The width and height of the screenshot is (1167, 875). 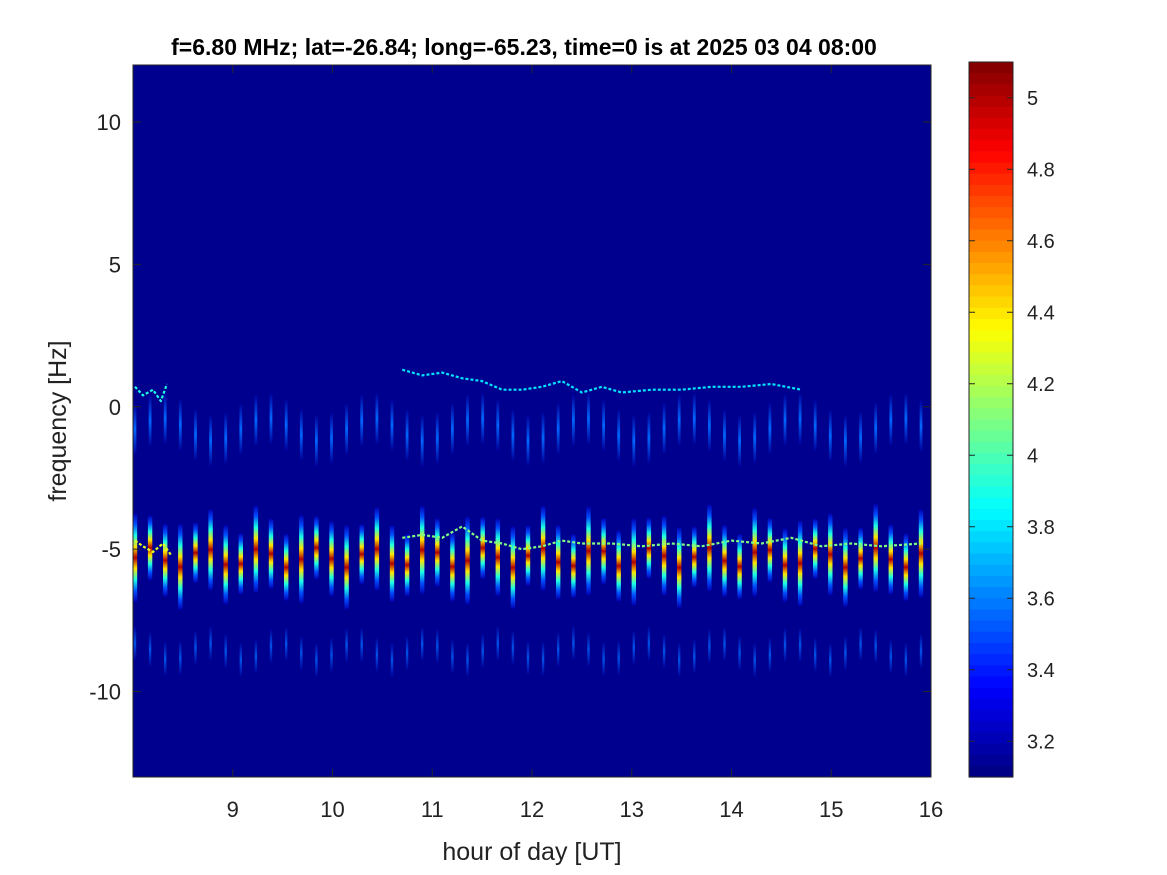 I want to click on colorbar-tick-label: 3.4, so click(x=1041, y=671).